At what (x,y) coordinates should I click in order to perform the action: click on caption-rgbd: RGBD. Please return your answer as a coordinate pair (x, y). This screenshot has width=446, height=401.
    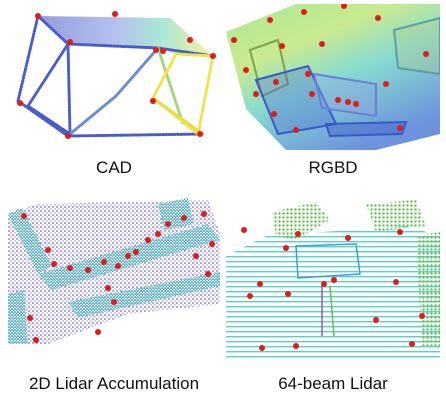
    Looking at the image, I should click on (333, 167).